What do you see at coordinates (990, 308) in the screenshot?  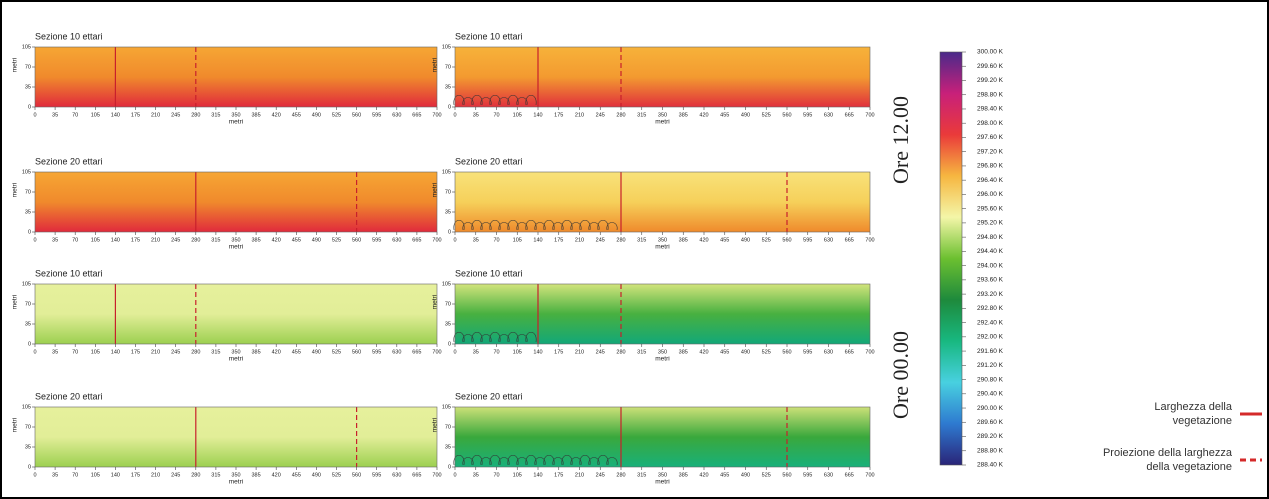 I see `colorbar-tick-label: 292.80 K` at bounding box center [990, 308].